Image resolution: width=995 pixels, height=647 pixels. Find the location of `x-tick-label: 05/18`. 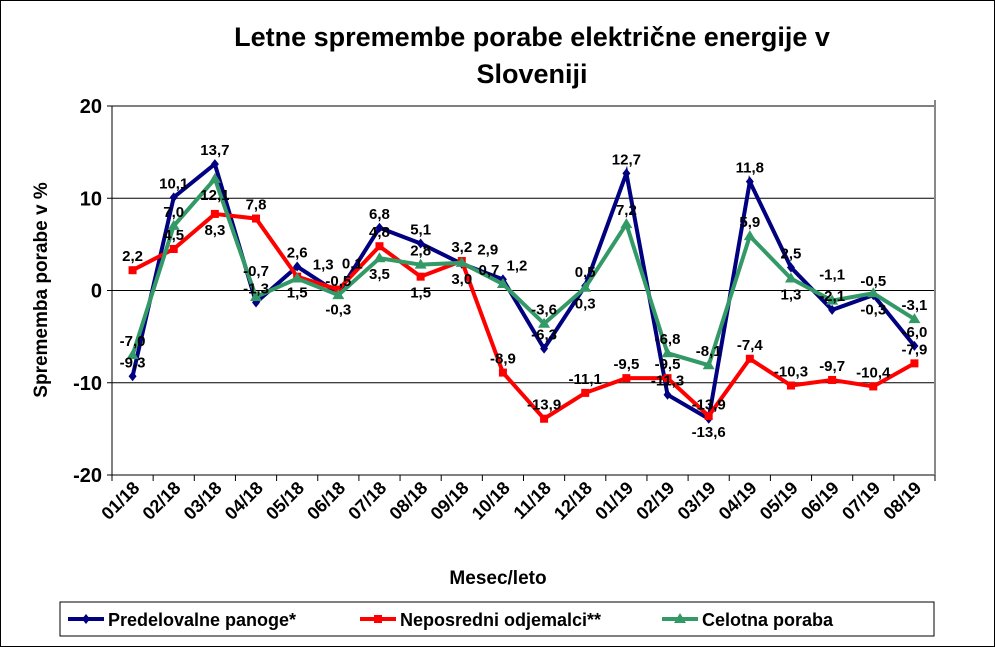

x-tick-label: 05/18 is located at coordinates (285, 501).